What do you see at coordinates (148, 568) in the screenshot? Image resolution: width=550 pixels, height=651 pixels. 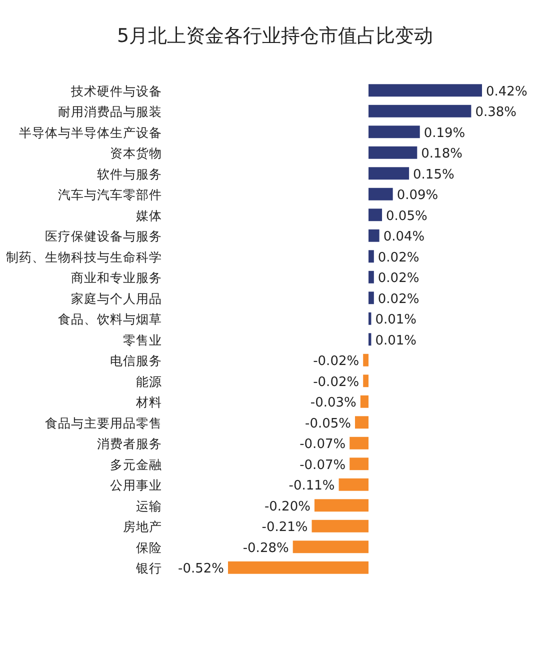 I see `y-tick-label: 银行` at bounding box center [148, 568].